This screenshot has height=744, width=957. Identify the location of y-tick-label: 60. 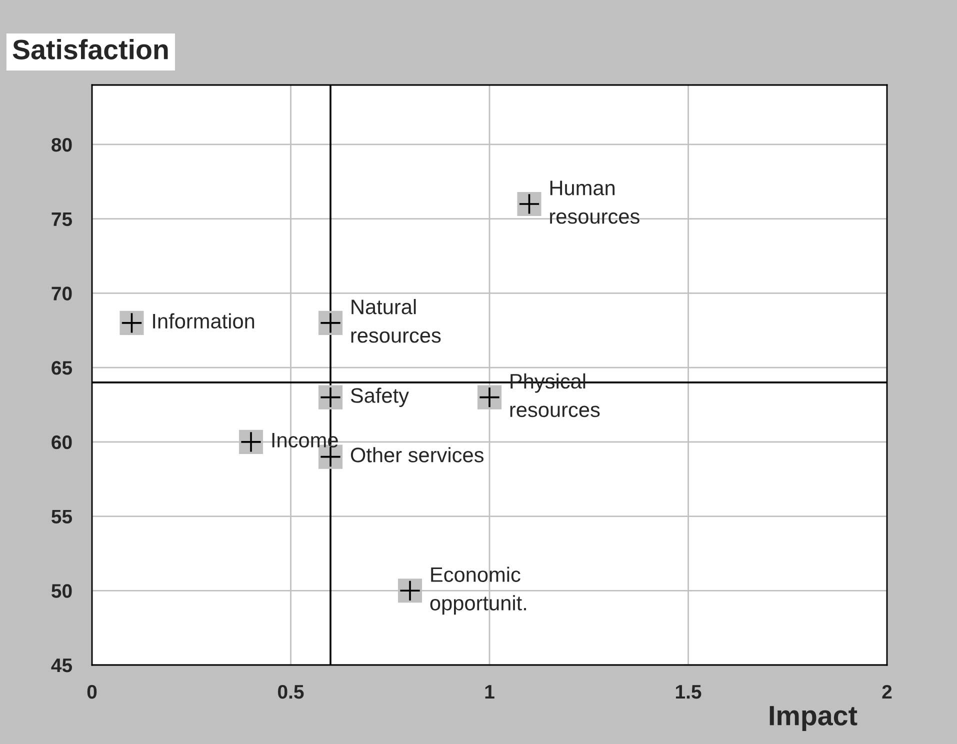
(62, 442).